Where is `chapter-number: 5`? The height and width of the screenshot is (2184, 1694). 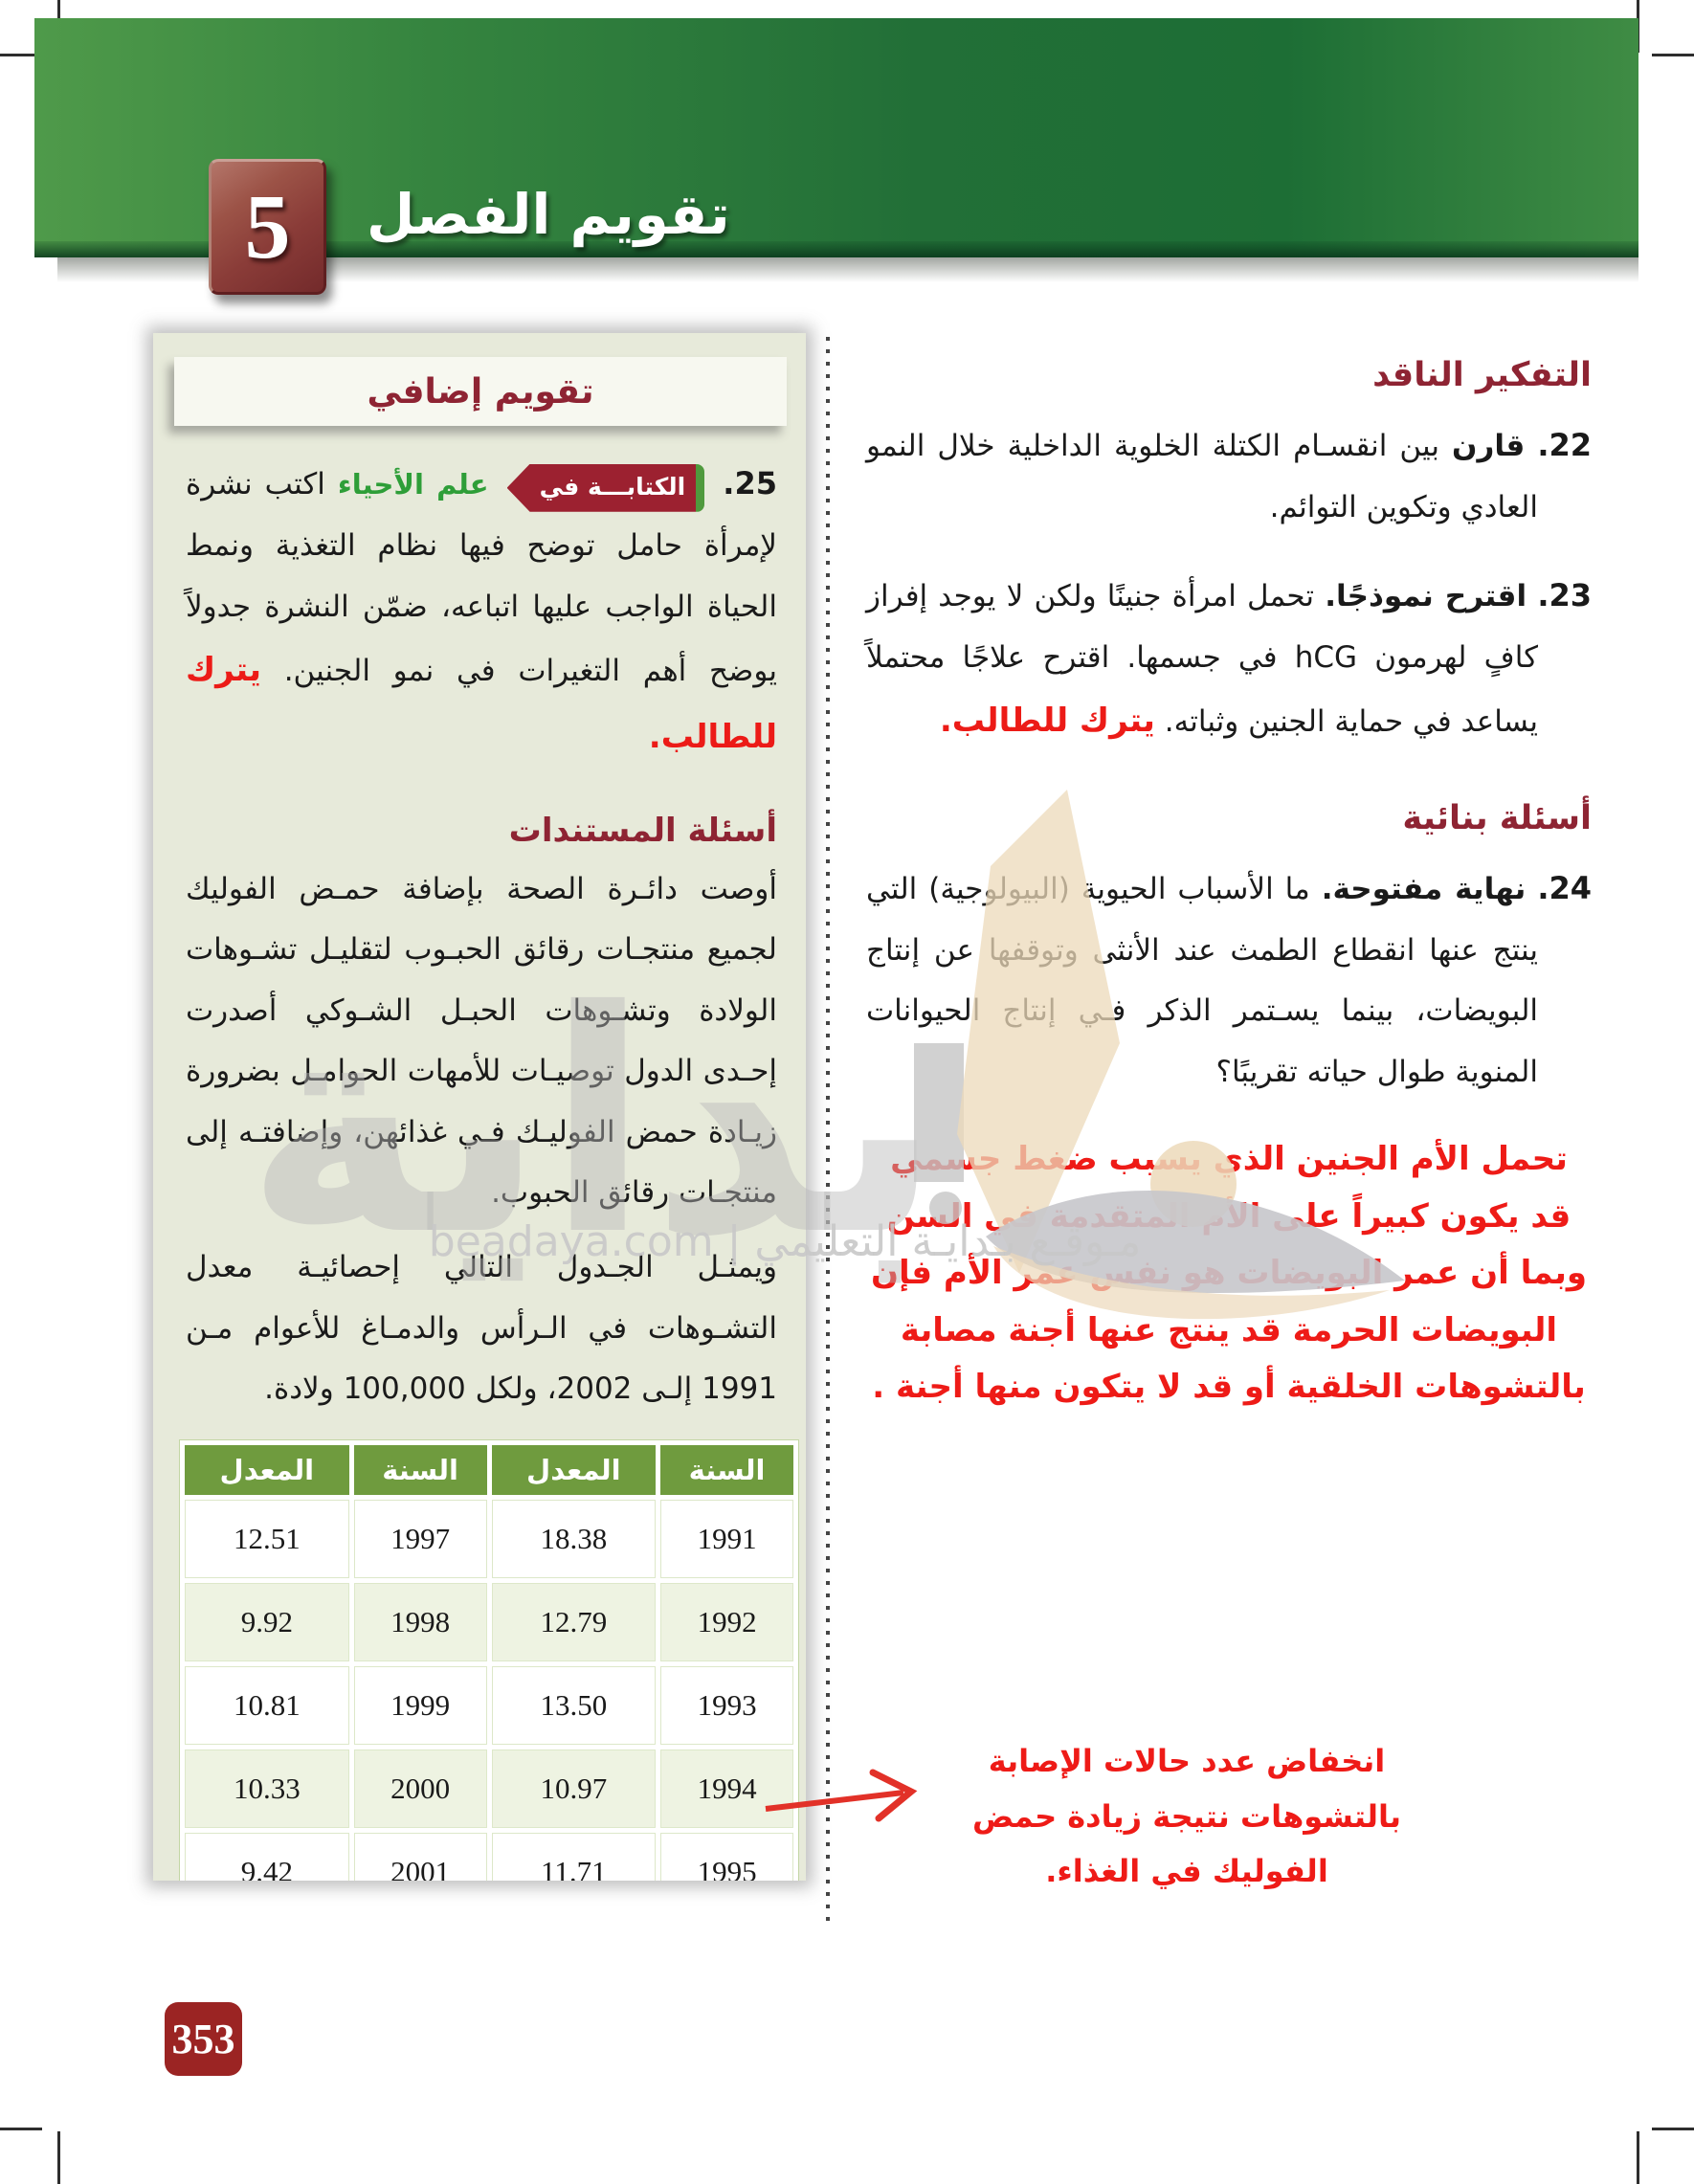 chapter-number: 5 is located at coordinates (267, 227).